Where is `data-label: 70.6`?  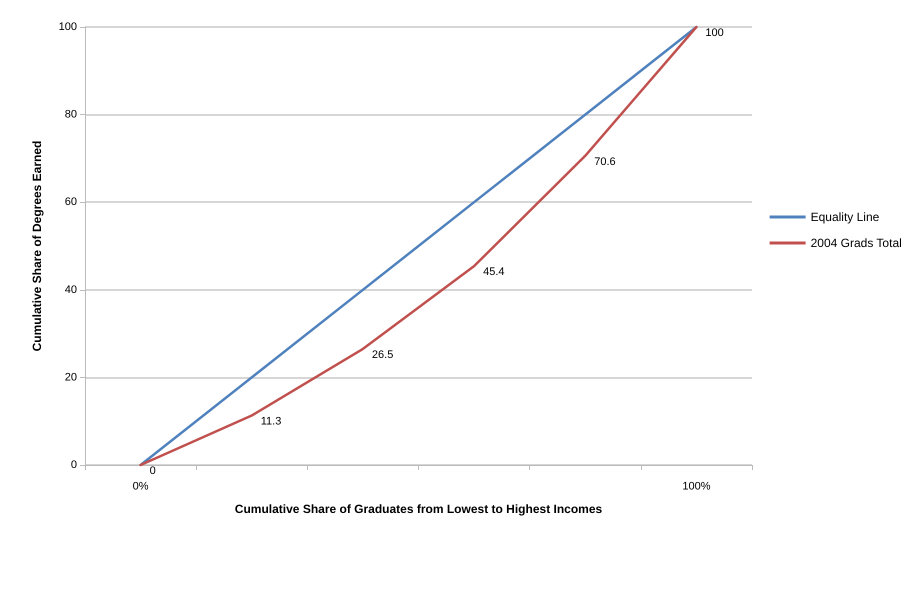
data-label: 70.6 is located at coordinates (605, 162).